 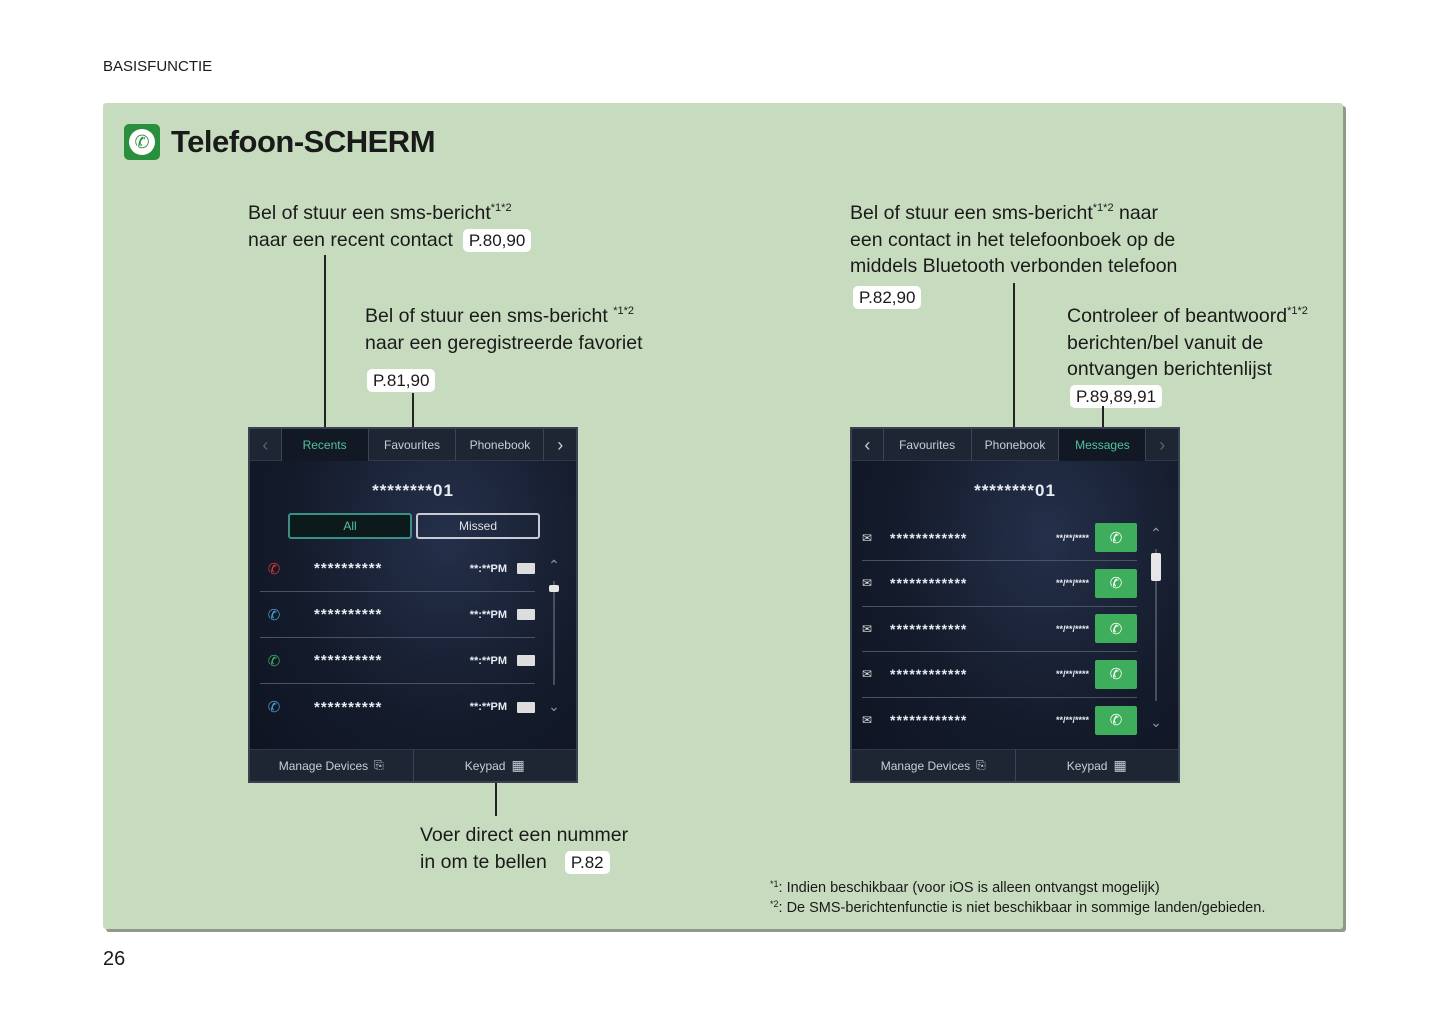 What do you see at coordinates (483, 861) in the screenshot?
I see `callout-text: in om te bellen` at bounding box center [483, 861].